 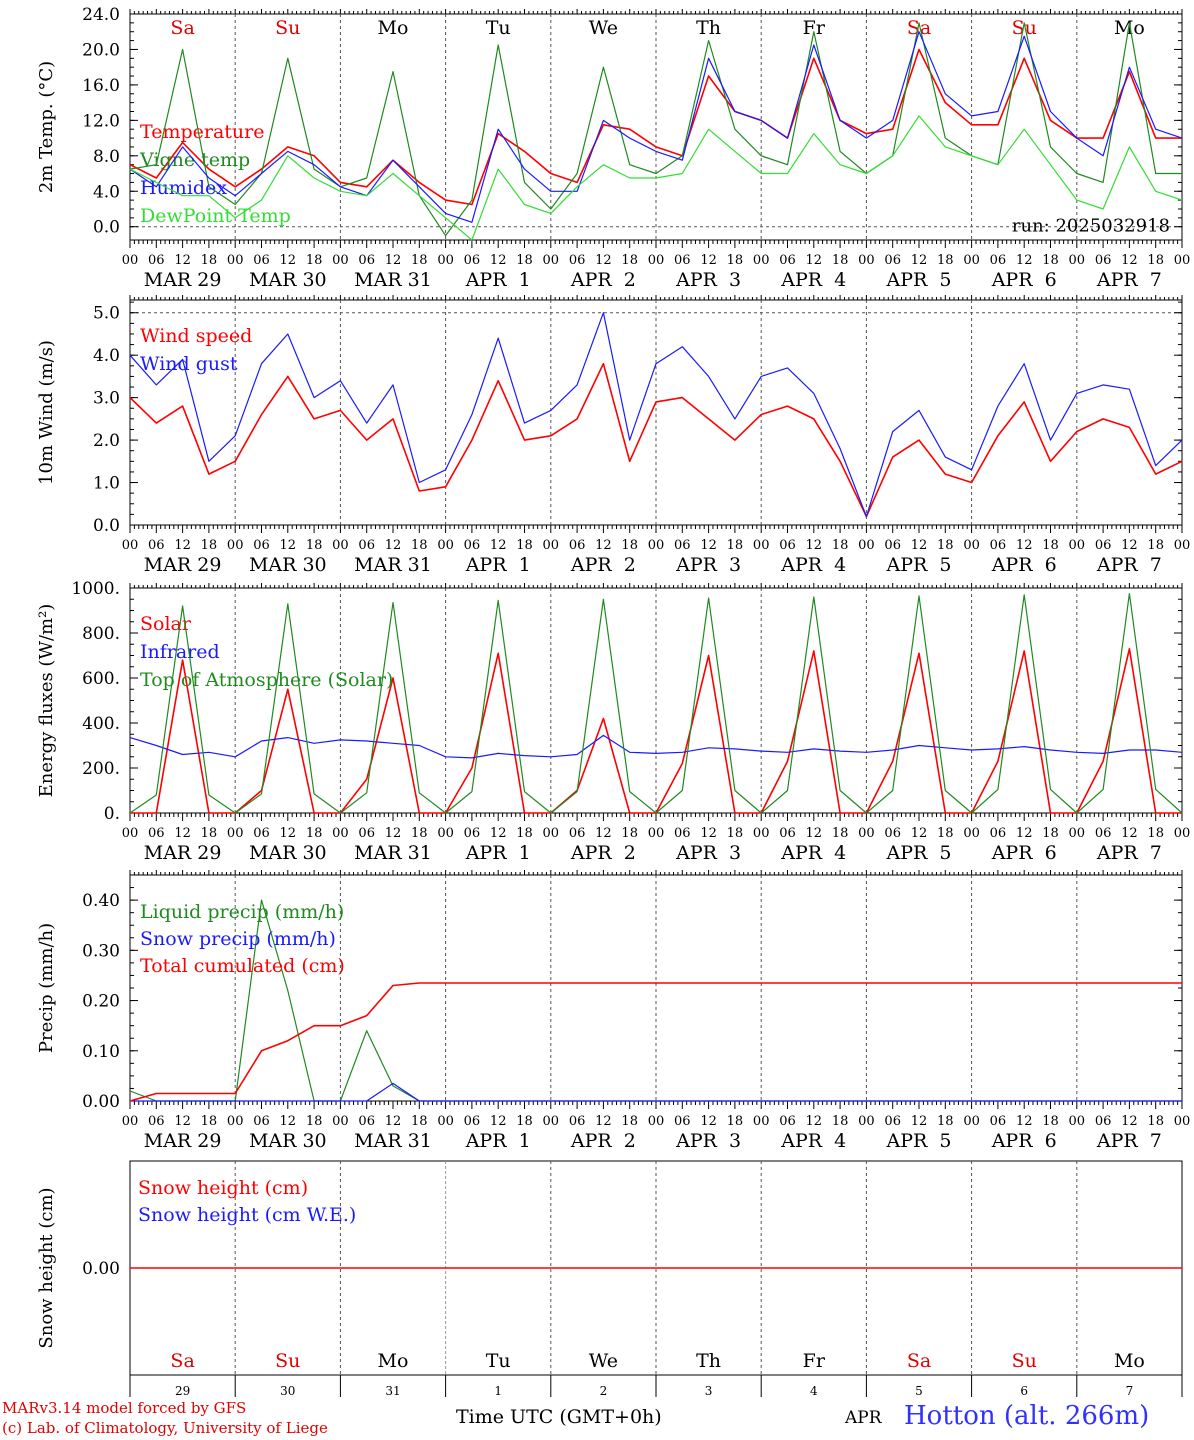 What do you see at coordinates (101, 901) in the screenshot?
I see `y-tick-label: 0.40` at bounding box center [101, 901].